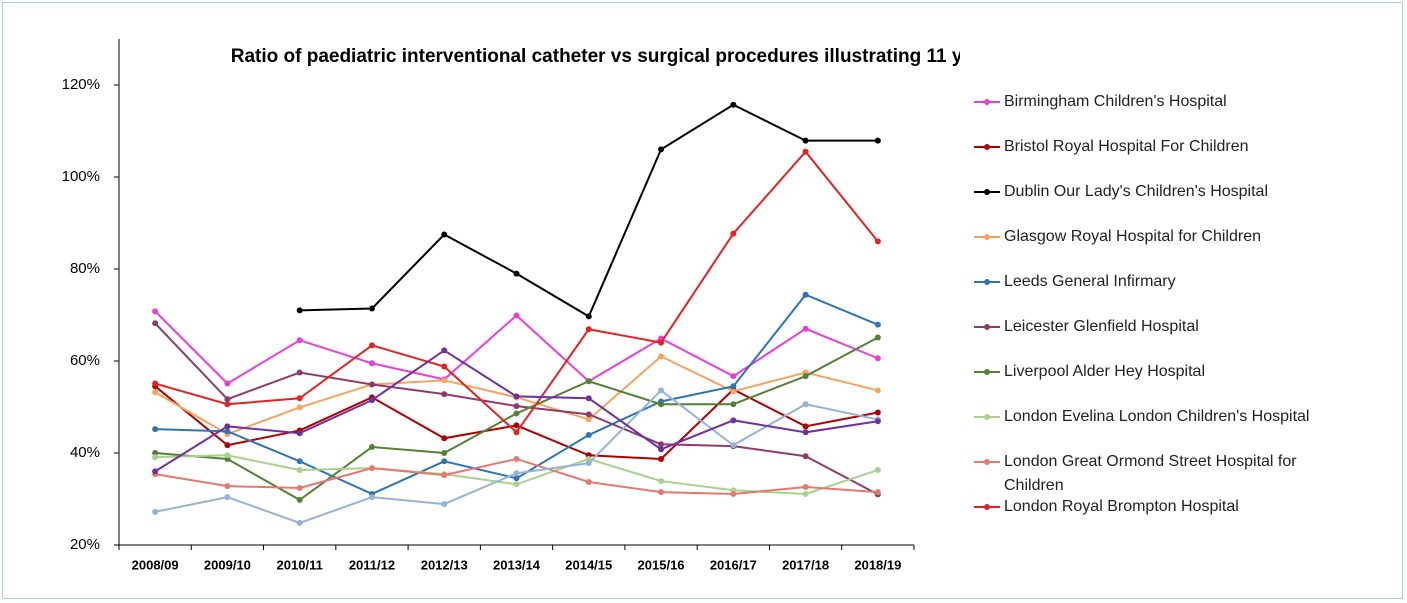 The width and height of the screenshot is (1407, 603). I want to click on x-tick-label: 2012/13, so click(444, 564).